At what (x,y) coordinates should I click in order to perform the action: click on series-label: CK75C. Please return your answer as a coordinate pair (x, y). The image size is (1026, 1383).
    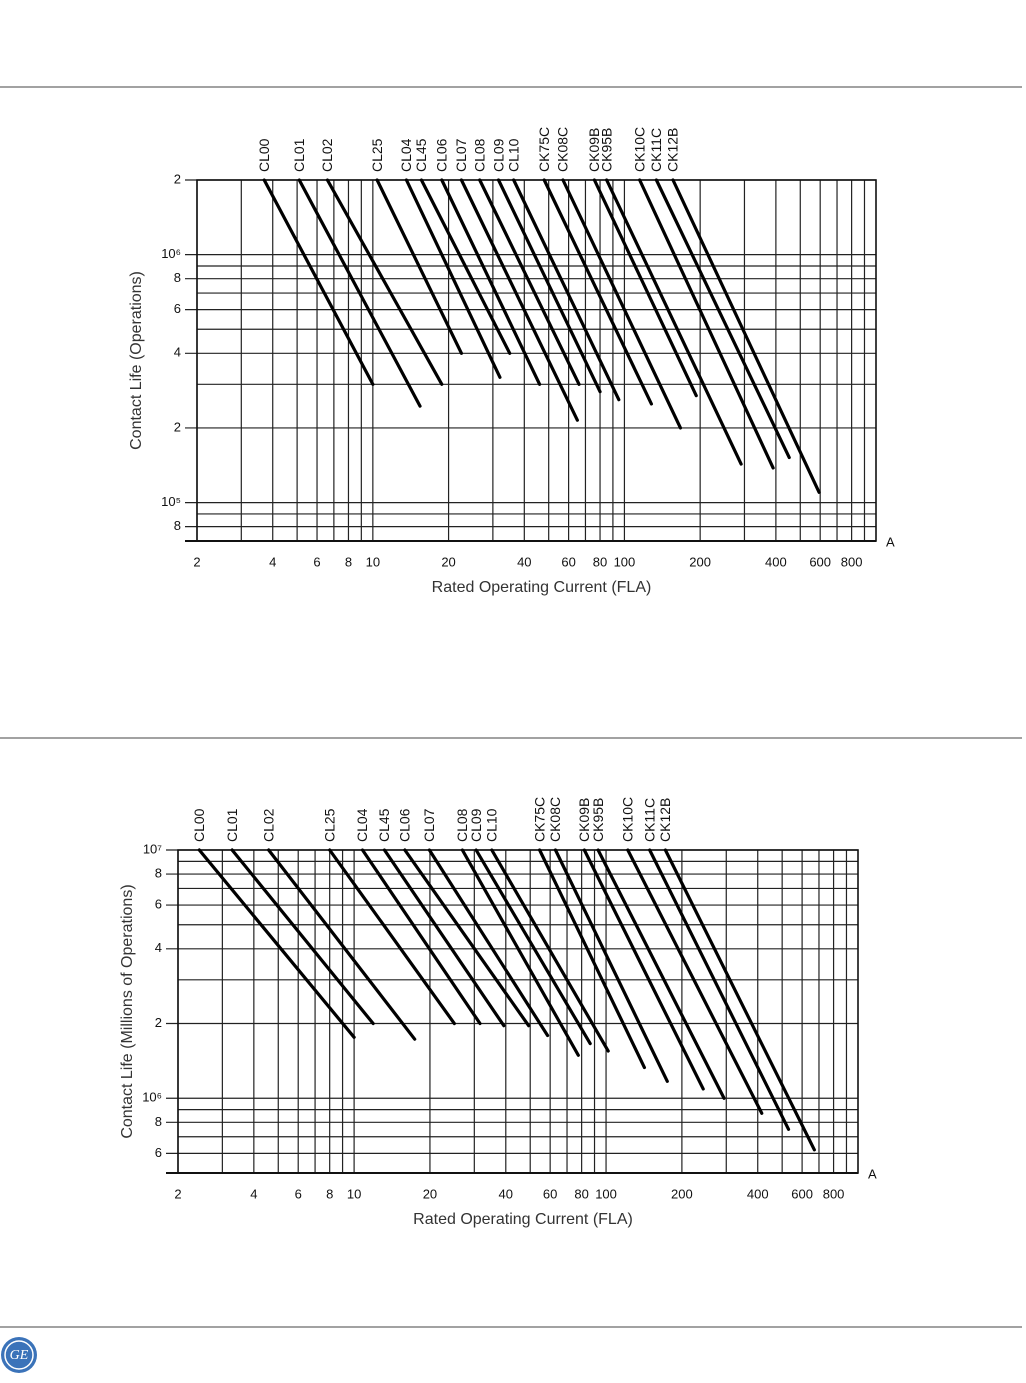
    Looking at the image, I should click on (544, 149).